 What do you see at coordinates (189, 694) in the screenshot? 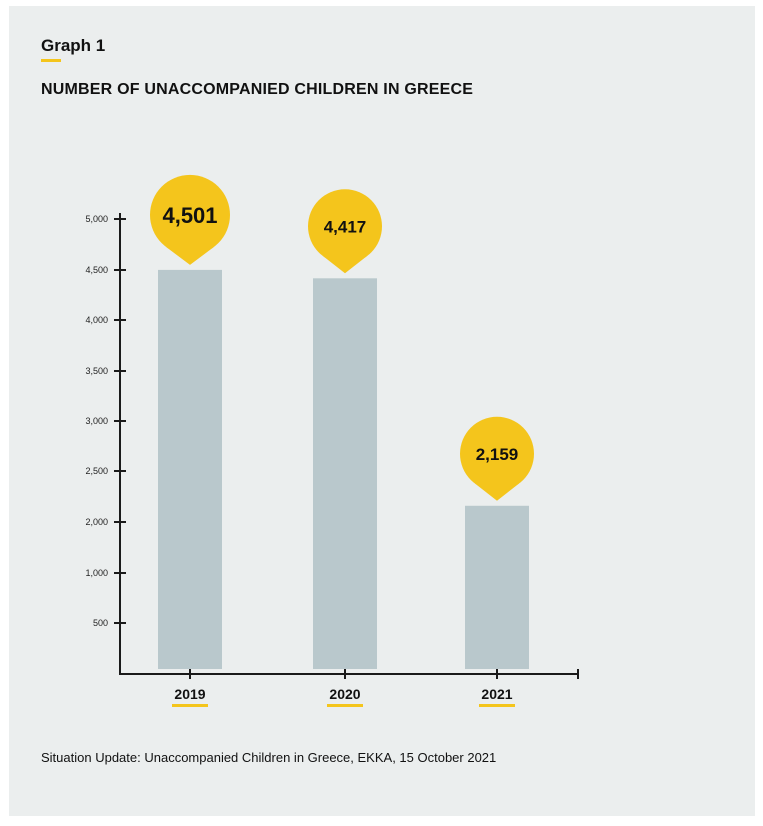
I see `x-category-label: 2019` at bounding box center [189, 694].